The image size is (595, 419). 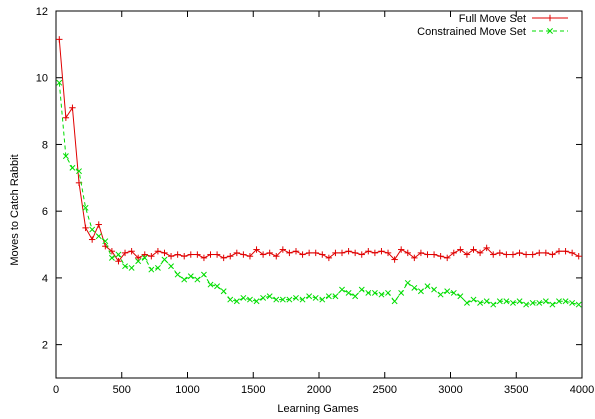 What do you see at coordinates (45, 145) in the screenshot?
I see `y-tick-label: 8` at bounding box center [45, 145].